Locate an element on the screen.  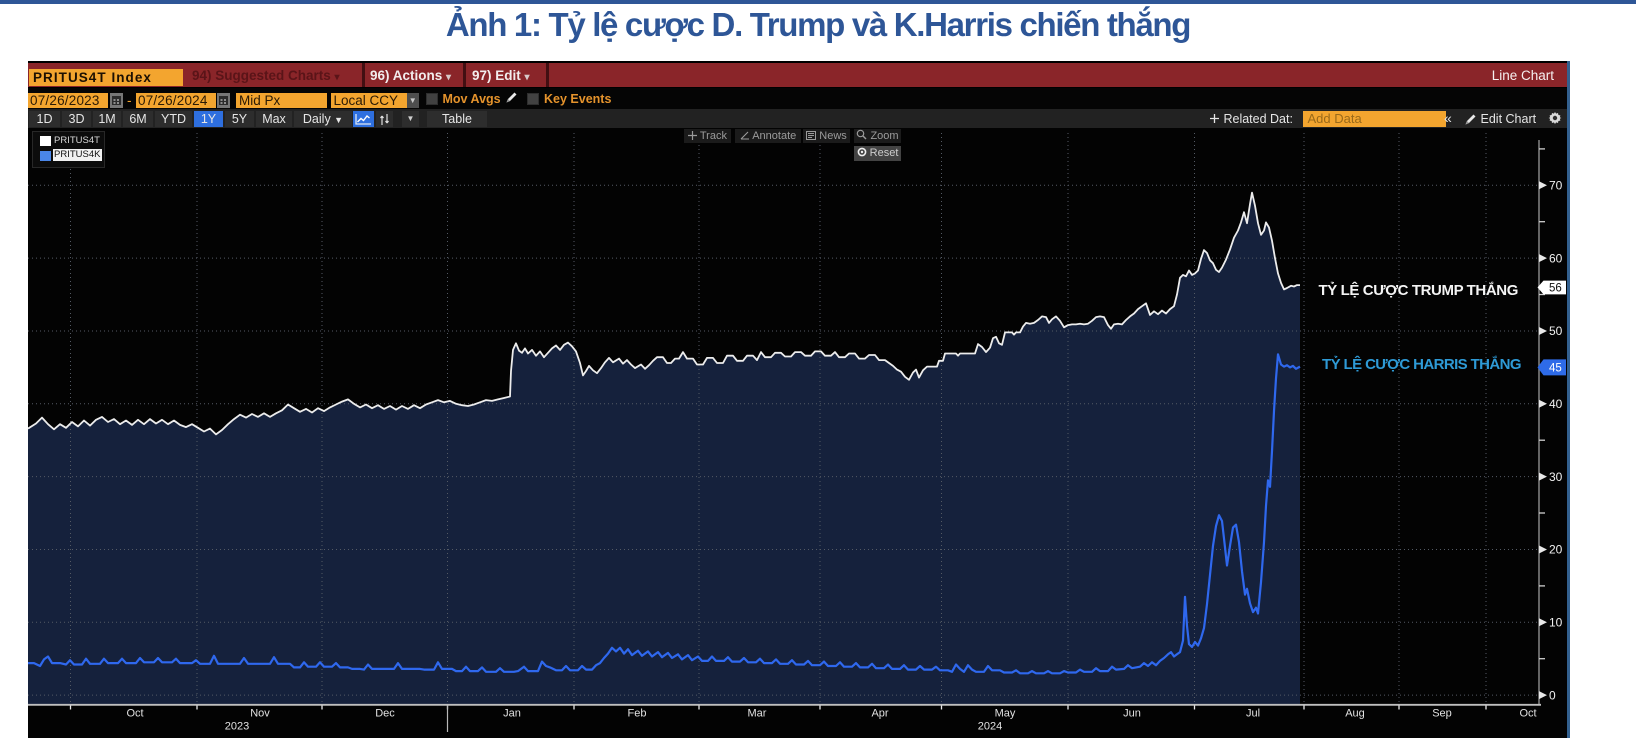
svg-text: Dec is located at coordinates (385, 714).